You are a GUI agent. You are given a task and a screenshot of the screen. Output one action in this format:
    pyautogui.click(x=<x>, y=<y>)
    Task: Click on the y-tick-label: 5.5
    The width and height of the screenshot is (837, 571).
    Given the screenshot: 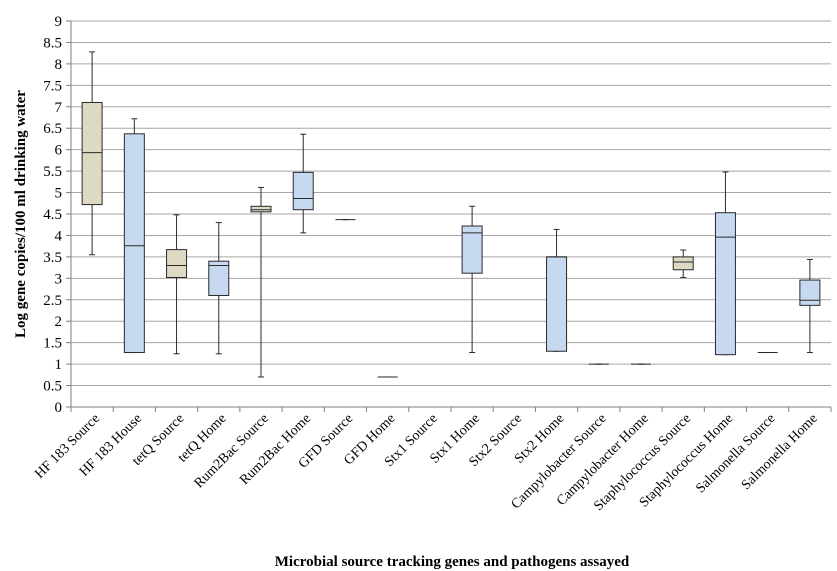 What is the action you would take?
    pyautogui.click(x=52, y=172)
    